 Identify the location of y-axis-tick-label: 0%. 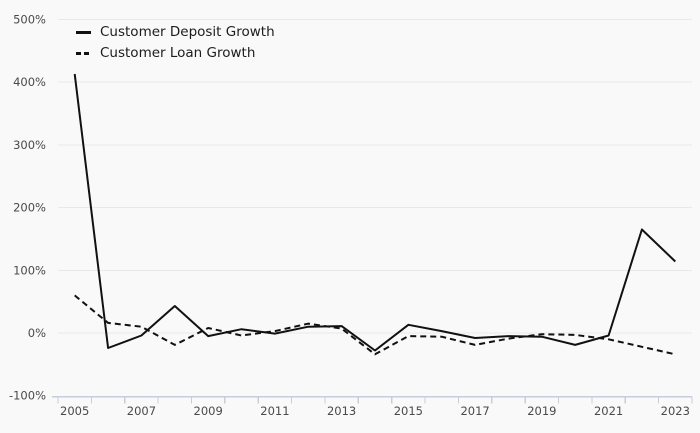
(37, 333).